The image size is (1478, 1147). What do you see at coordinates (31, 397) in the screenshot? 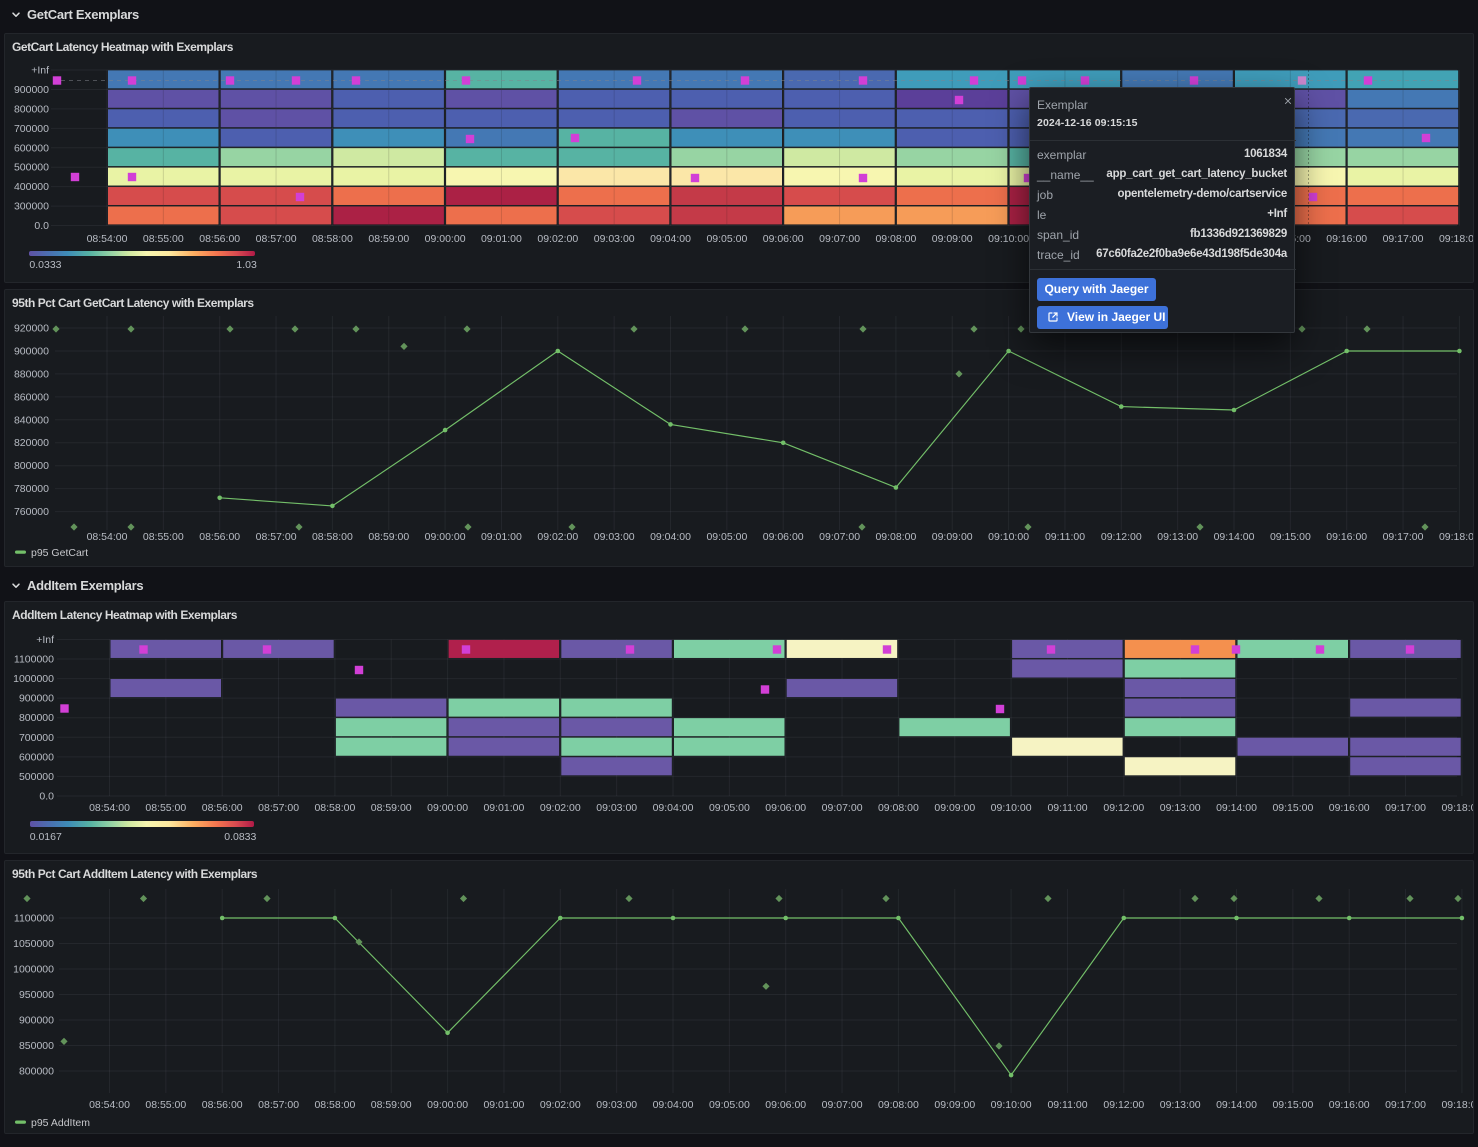
I see `svg-text: 860000` at bounding box center [31, 397].